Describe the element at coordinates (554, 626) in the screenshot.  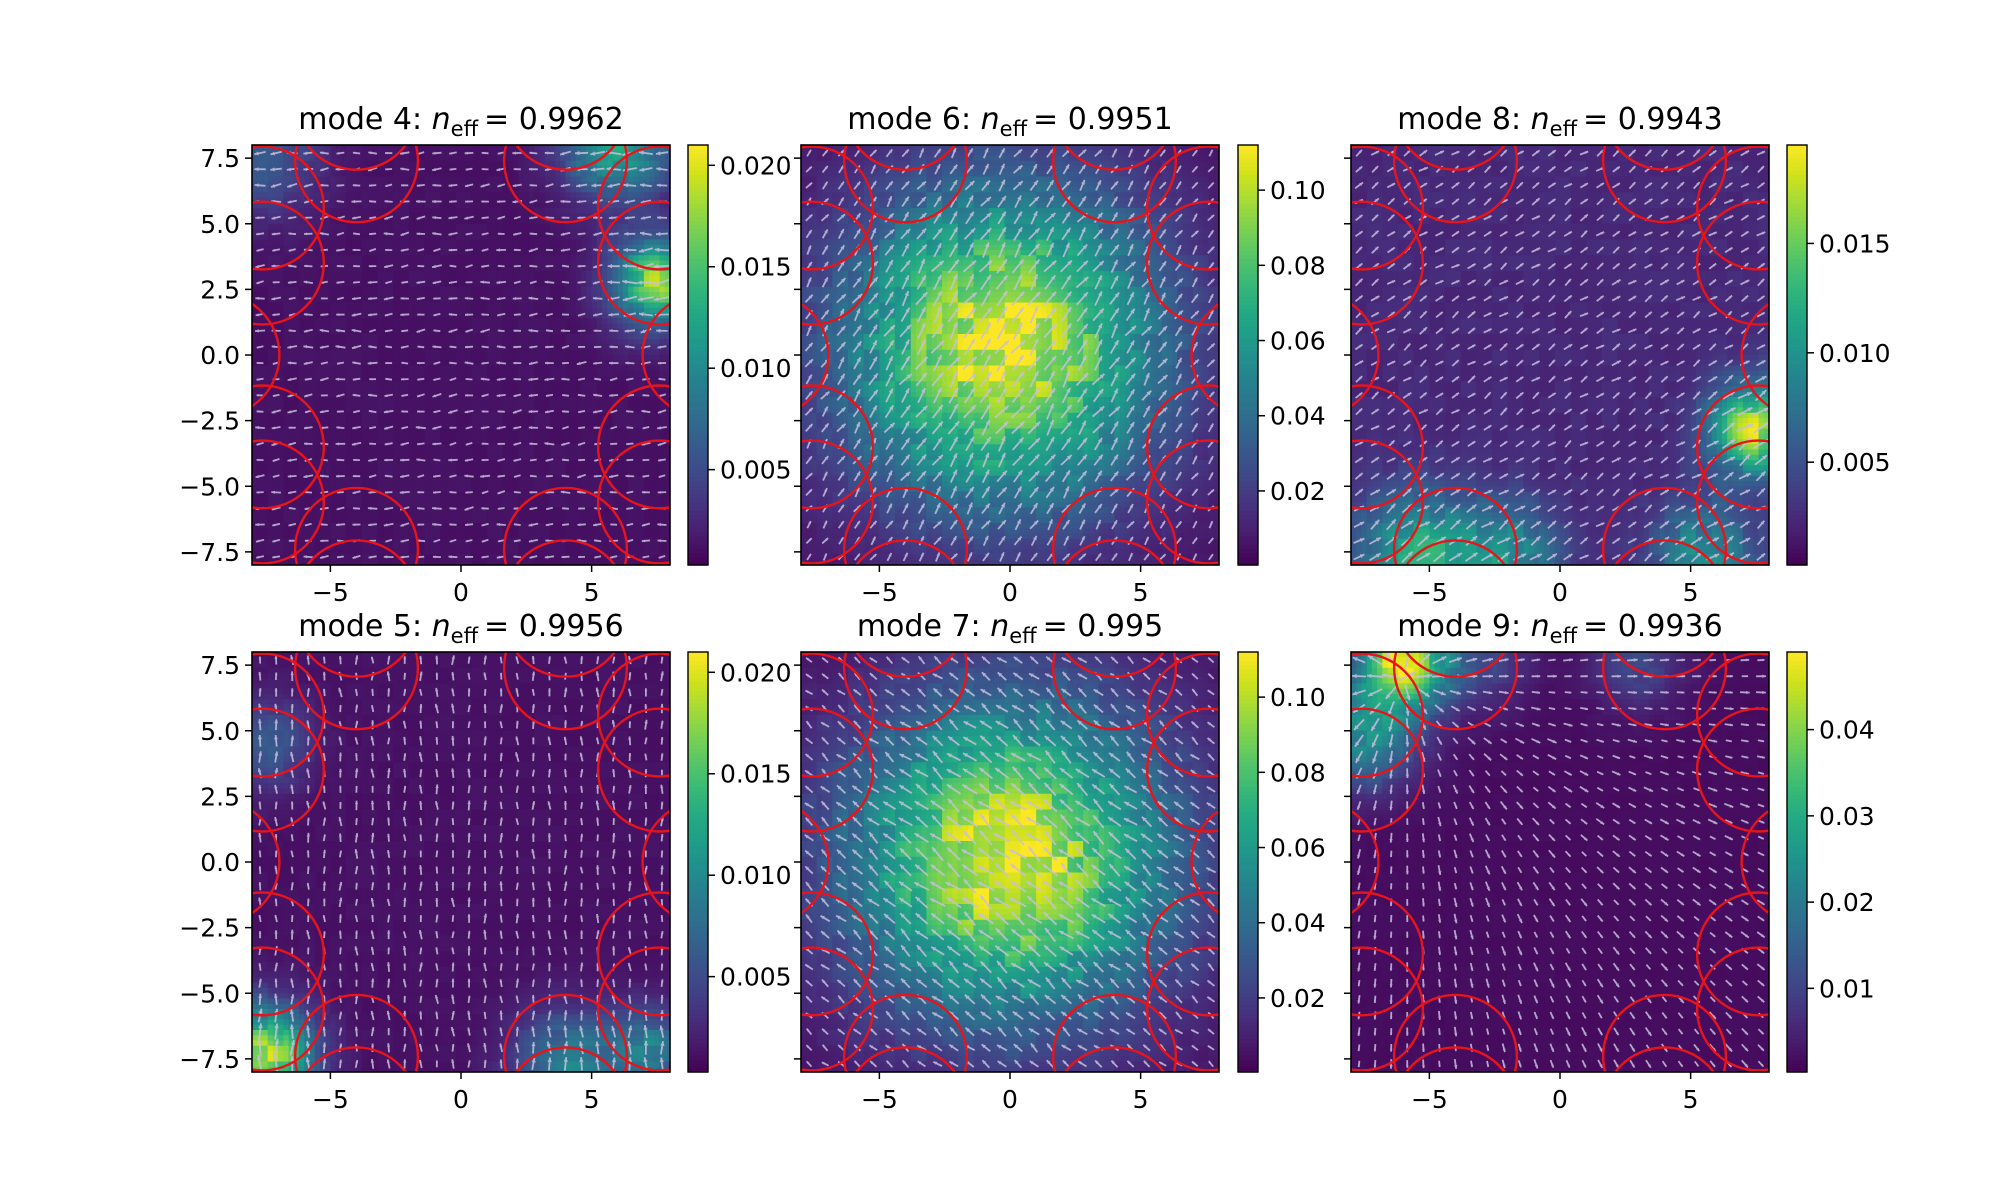
I see `title-value: = 0.9956` at that location.